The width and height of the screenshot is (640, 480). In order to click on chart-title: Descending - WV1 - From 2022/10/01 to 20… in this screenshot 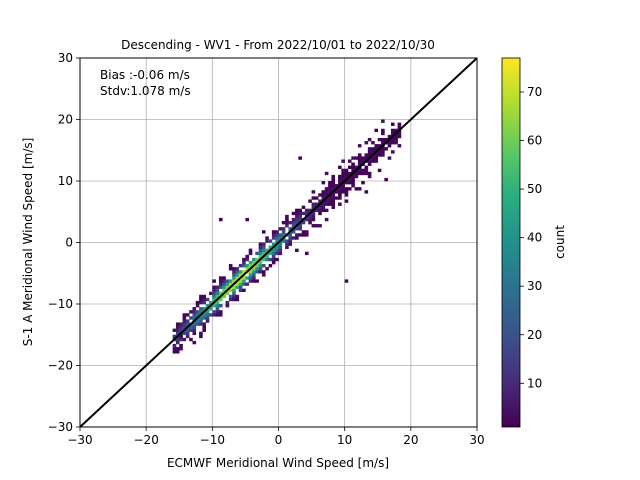, I will do `click(278, 45)`.